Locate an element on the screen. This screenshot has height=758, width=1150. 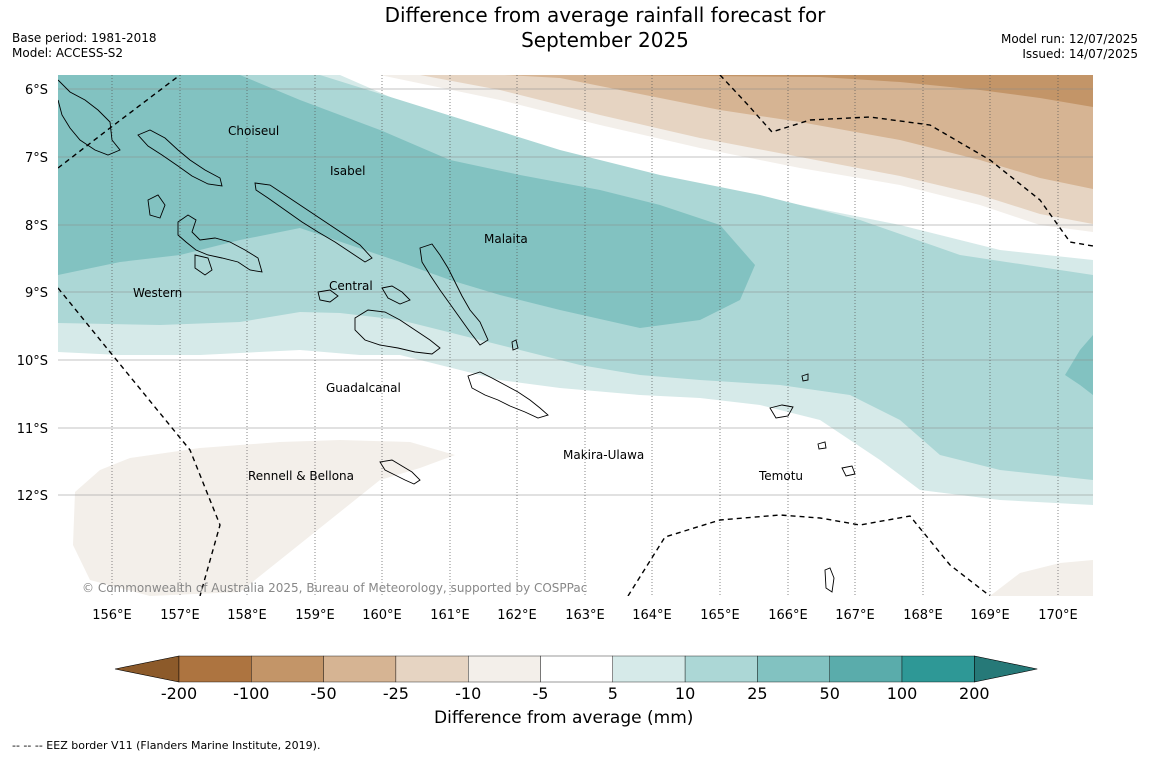
label-rennell-bellona: Rennell & Bellona is located at coordinates (301, 476).